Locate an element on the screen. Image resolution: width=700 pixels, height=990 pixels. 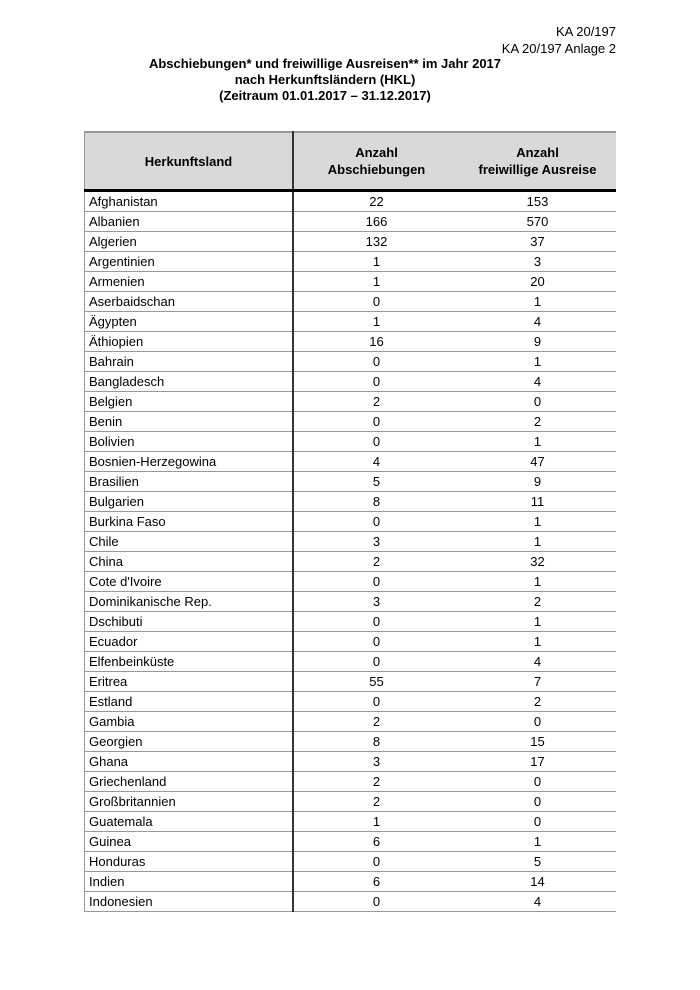
deportations-cell: 6 is located at coordinates (376, 841).